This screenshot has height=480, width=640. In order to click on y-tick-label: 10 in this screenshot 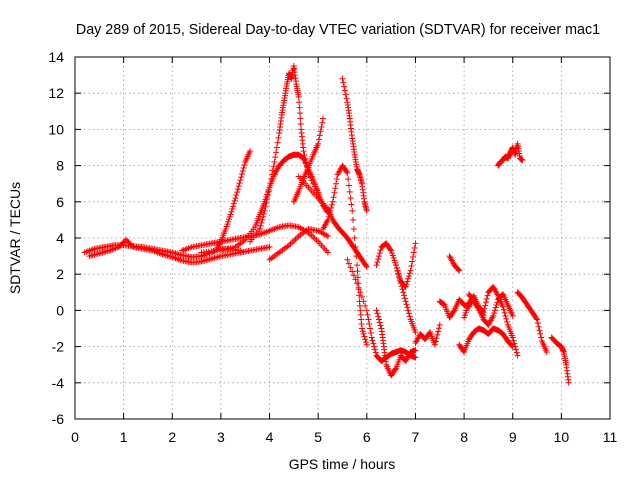, I will do `click(56, 129)`.